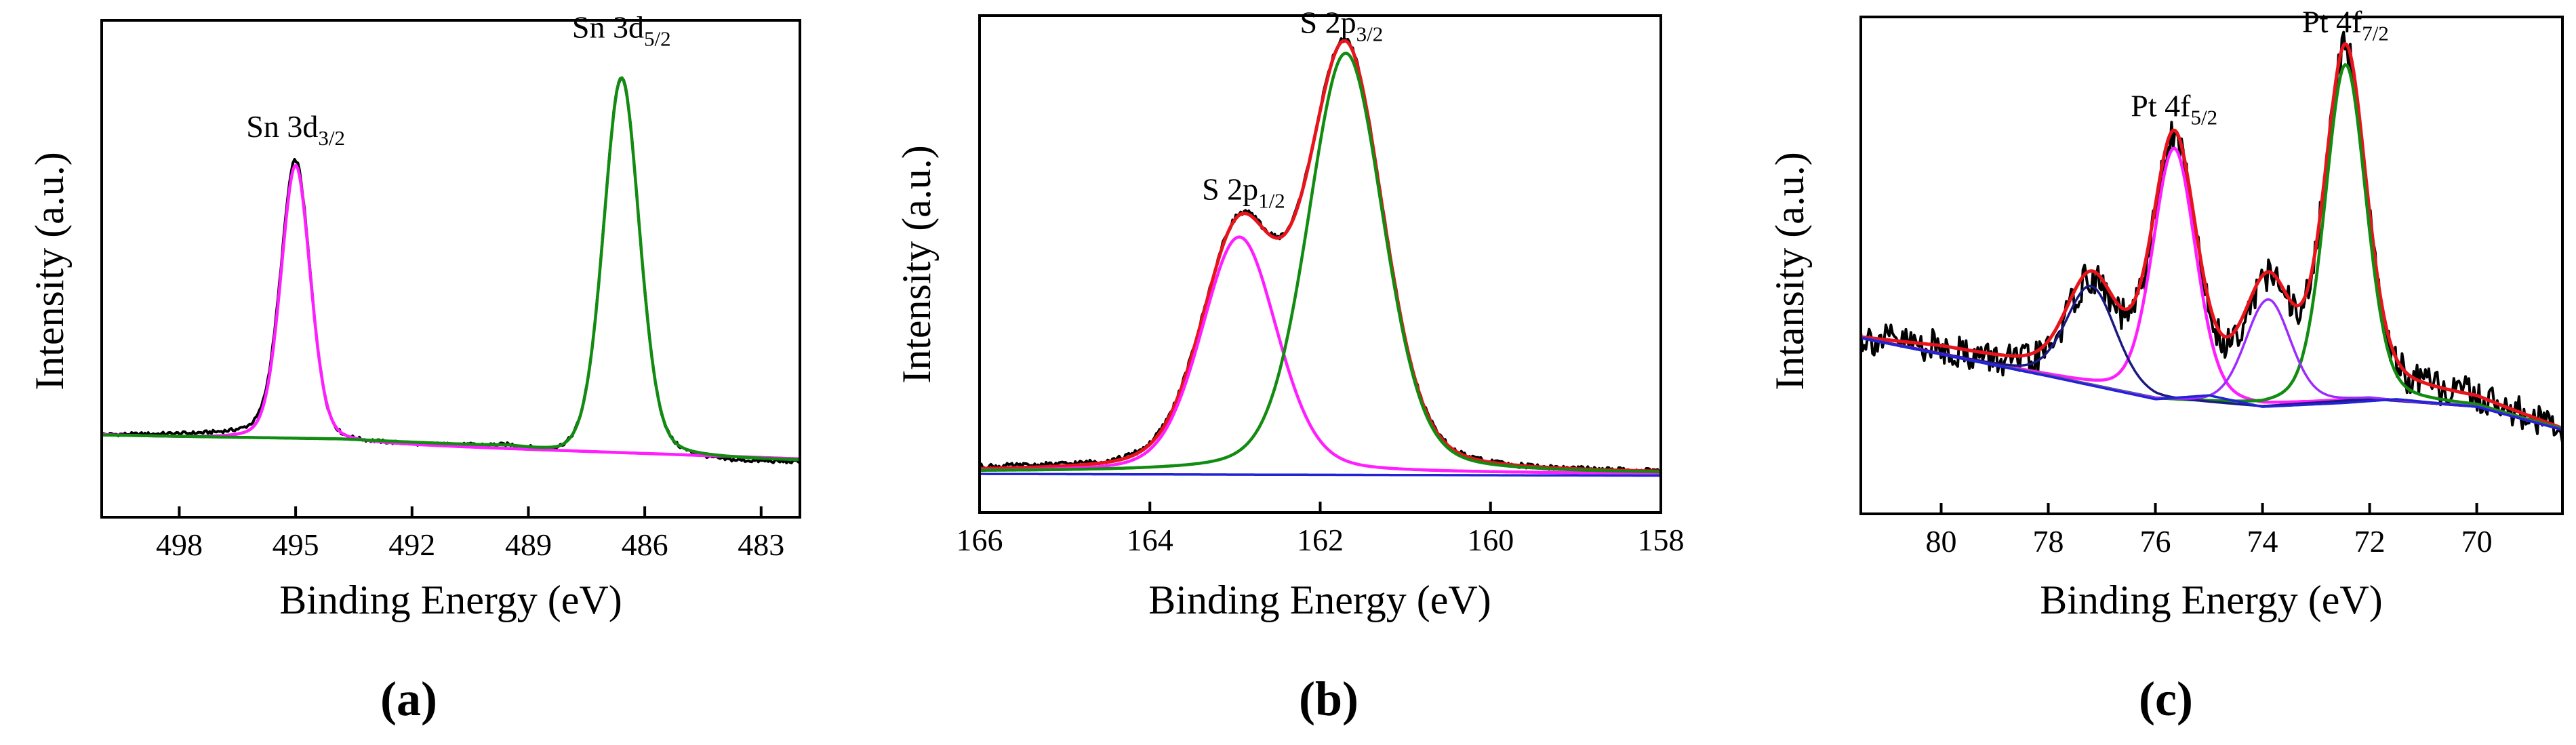 The image size is (2576, 745). Describe the element at coordinates (1150, 540) in the screenshot. I see `panel-b-x-tick-label: 164` at that location.